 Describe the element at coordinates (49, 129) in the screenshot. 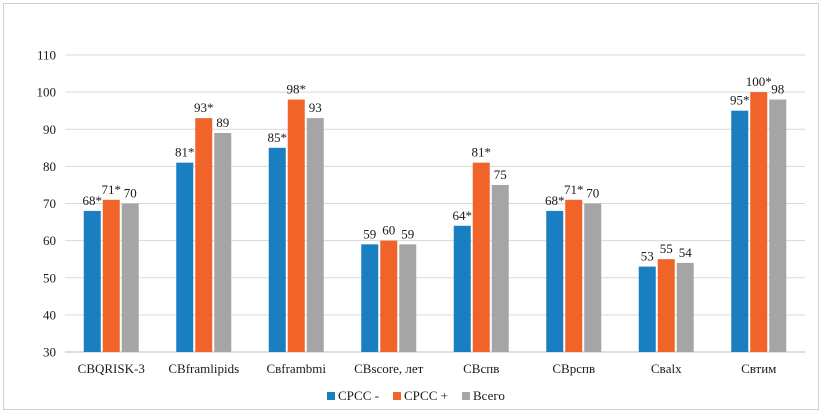

I see `y-tick-label: 90` at that location.